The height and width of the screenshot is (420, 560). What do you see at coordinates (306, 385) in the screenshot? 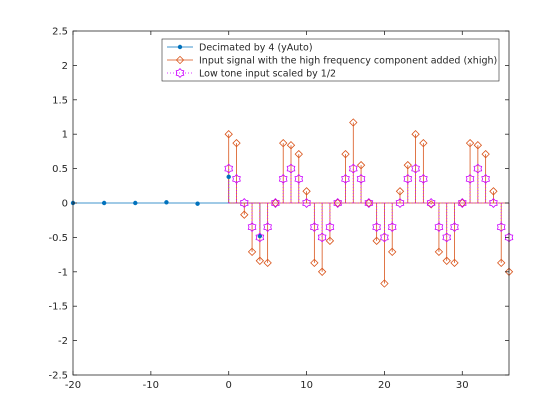
I see `x-tick-label: 10` at bounding box center [306, 385].